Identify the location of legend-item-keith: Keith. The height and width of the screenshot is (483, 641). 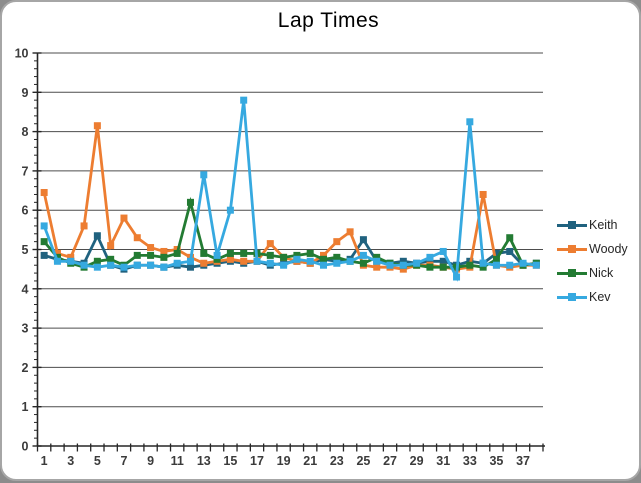
(592, 225).